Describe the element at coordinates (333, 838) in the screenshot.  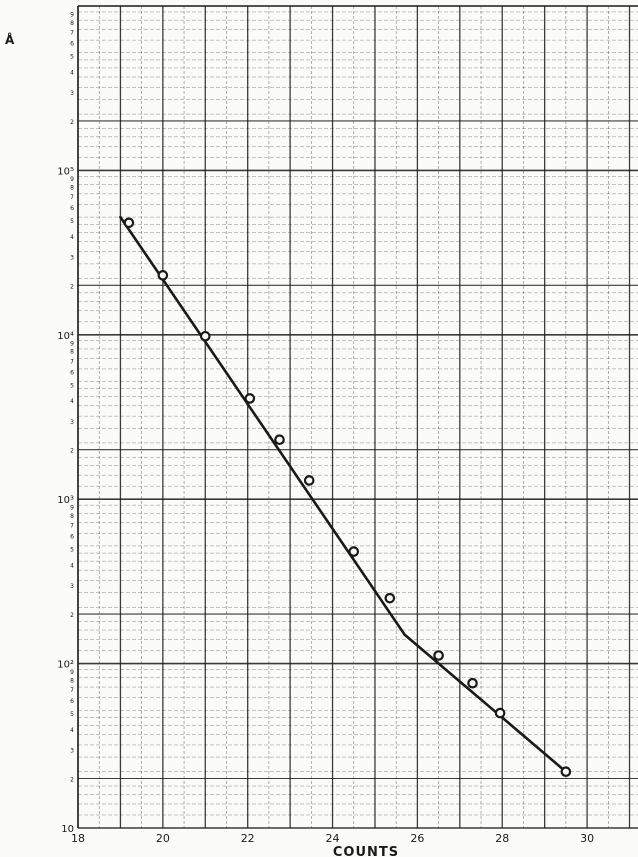
I see `x-tick-label: 24` at that location.